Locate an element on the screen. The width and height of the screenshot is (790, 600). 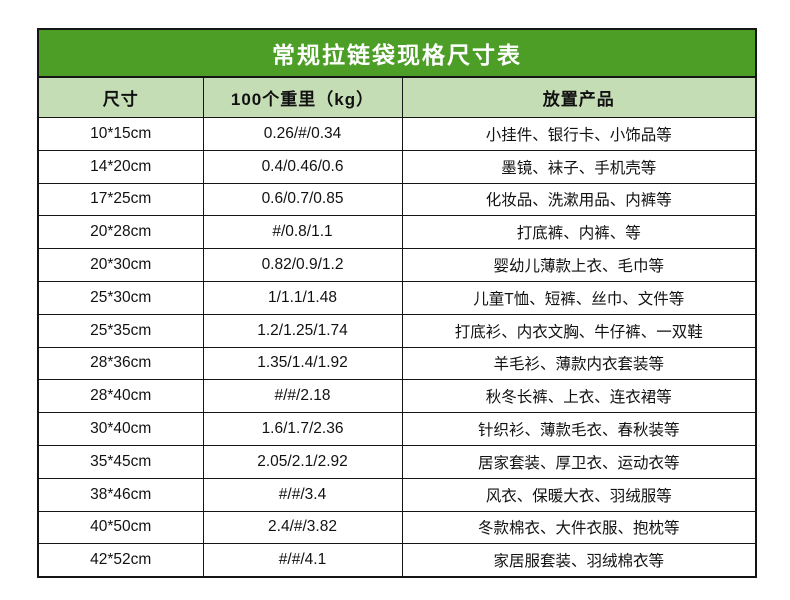
table-row: 40*50cm 2.4/#/3.82 冬款棉衣、大件衣服、抱枕等 is located at coordinates (397, 527).